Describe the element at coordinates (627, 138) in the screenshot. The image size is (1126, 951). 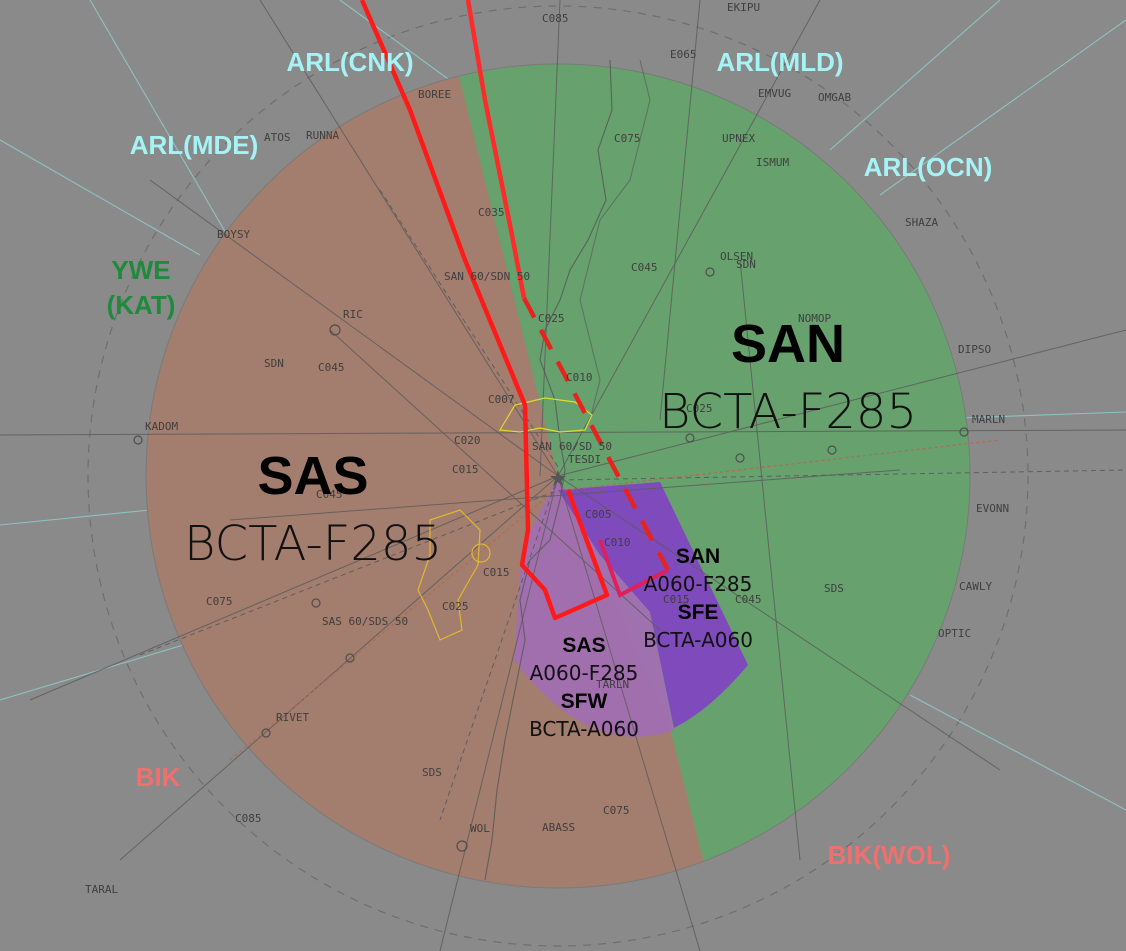
I see `wp-c075-n: C075` at that location.